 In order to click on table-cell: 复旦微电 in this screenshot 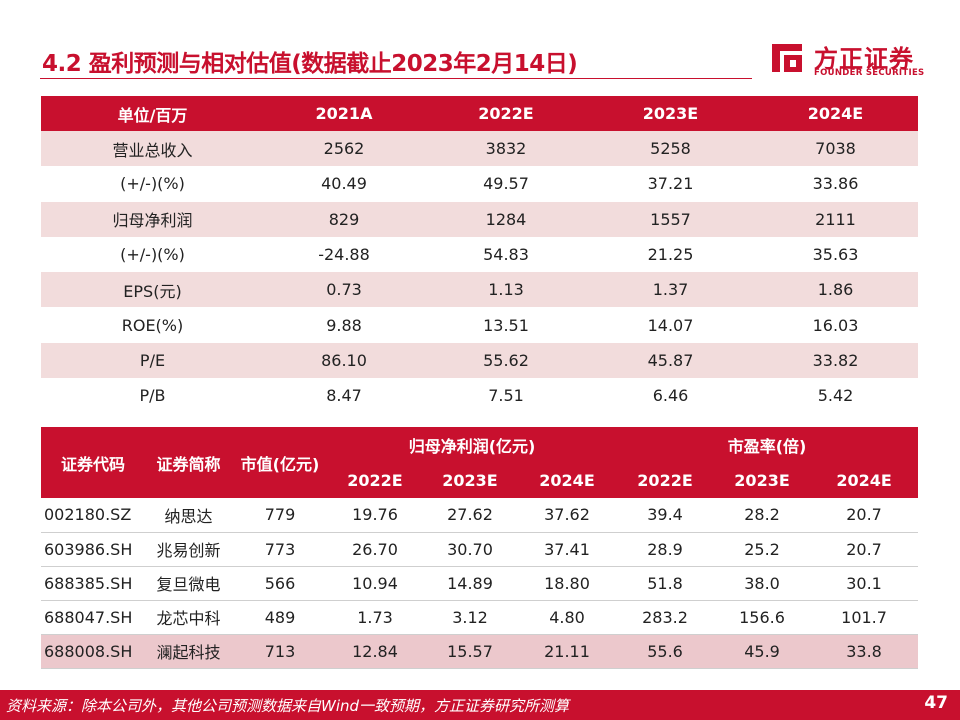, I will do `click(188, 583)`.